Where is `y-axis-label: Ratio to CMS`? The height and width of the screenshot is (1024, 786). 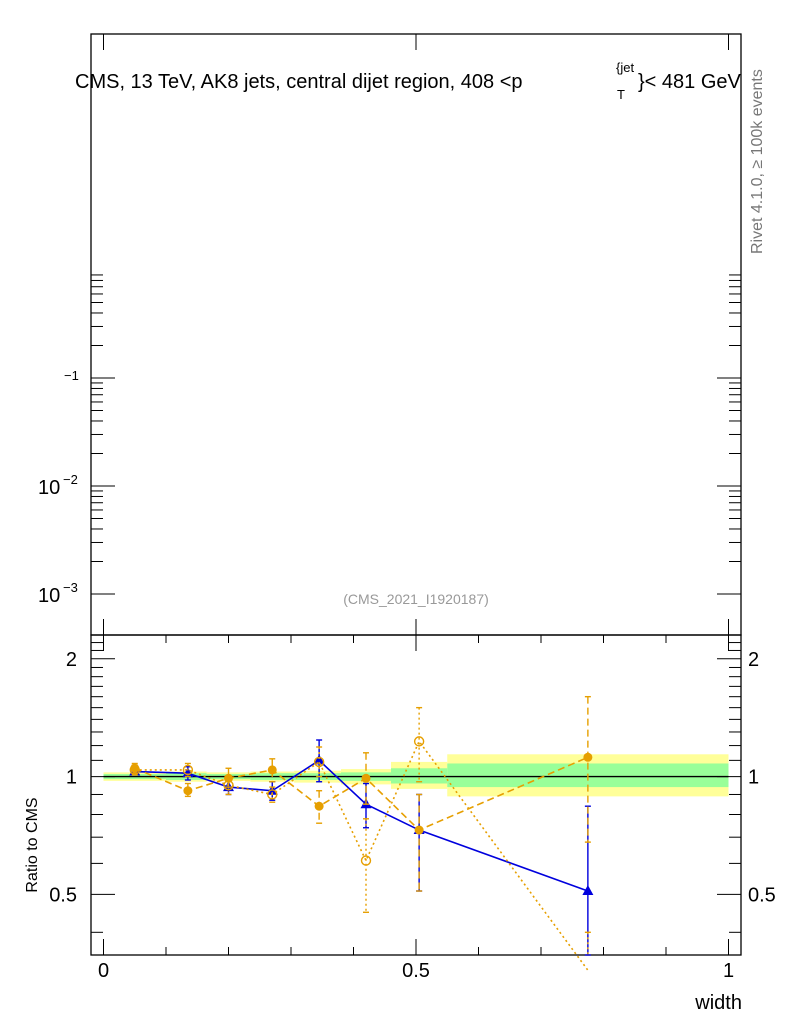 y-axis-label: Ratio to CMS is located at coordinates (32, 844).